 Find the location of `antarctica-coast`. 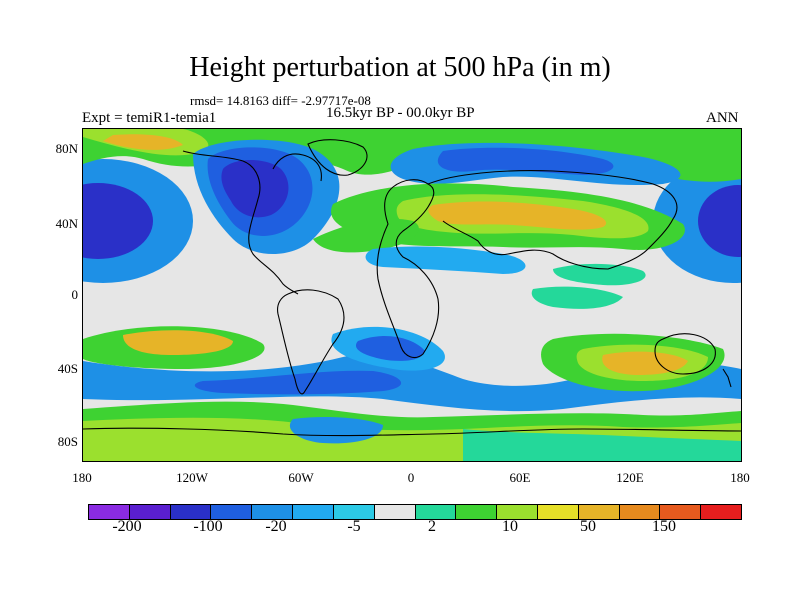

antarctica-coast is located at coordinates (412, 432).